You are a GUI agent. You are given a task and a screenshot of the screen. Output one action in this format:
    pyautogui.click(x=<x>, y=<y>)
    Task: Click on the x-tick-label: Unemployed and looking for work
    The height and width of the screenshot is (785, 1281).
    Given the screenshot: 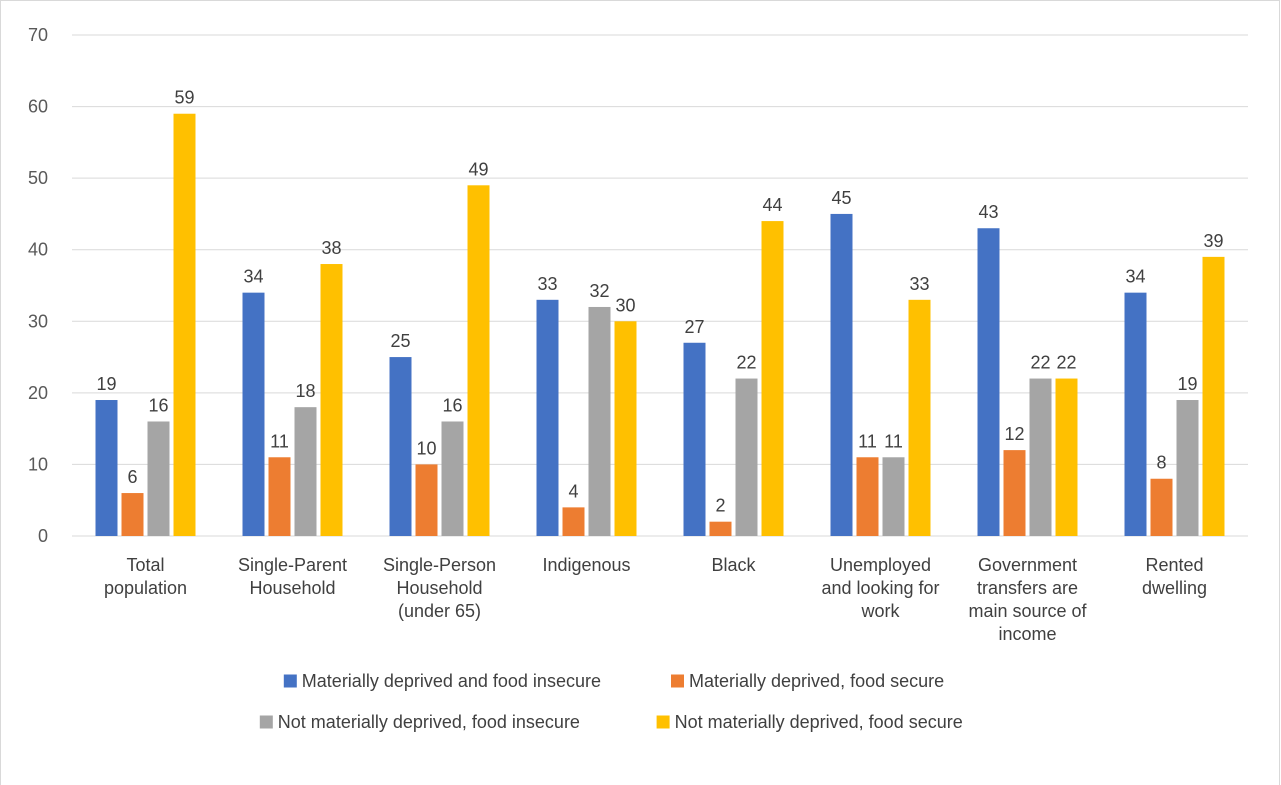 What is the action you would take?
    pyautogui.click(x=880, y=588)
    